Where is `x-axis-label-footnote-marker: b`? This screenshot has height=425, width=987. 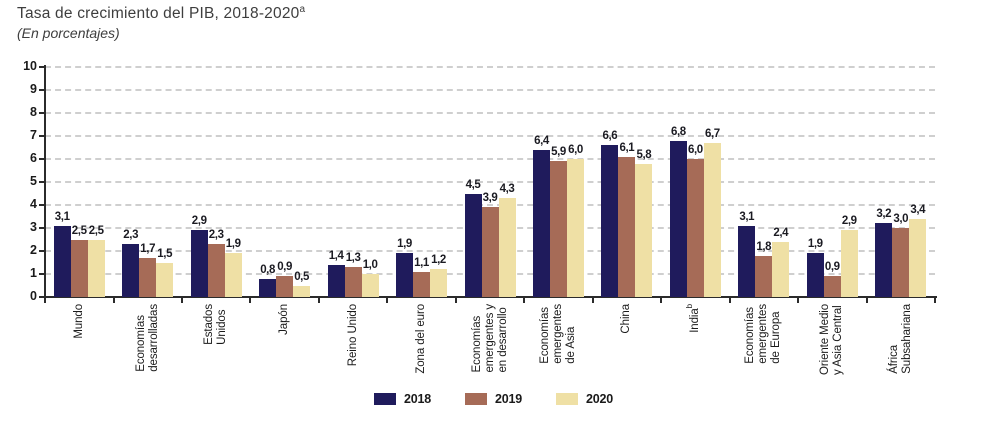
x-axis-label-footnote-marker: b is located at coordinates (690, 306).